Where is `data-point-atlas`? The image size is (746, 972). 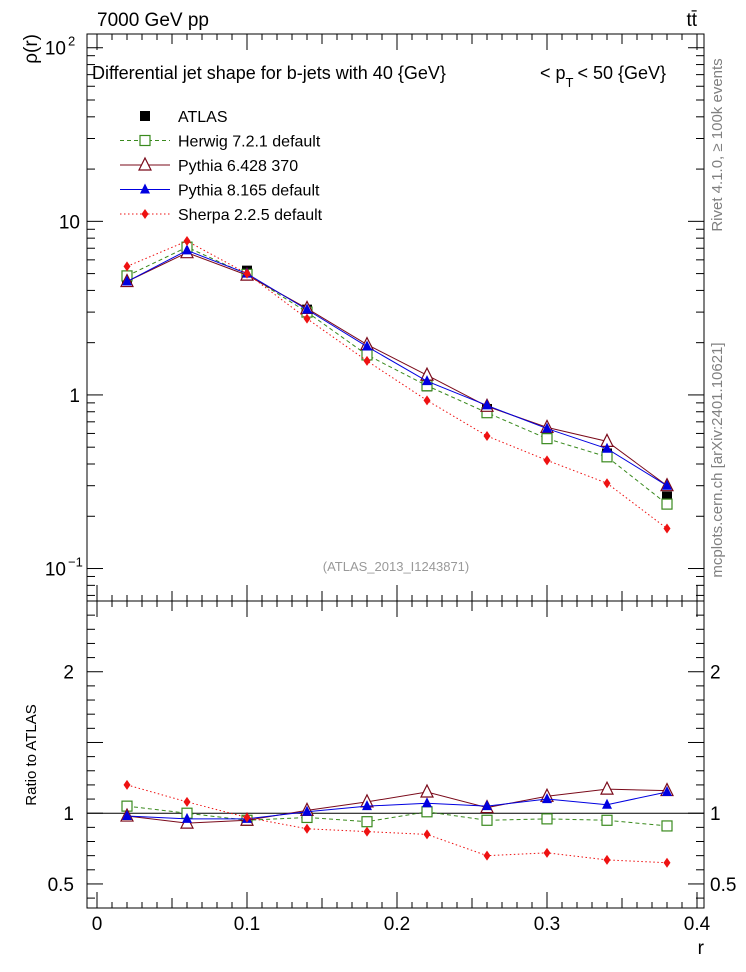
data-point-atlas is located at coordinates (667, 496).